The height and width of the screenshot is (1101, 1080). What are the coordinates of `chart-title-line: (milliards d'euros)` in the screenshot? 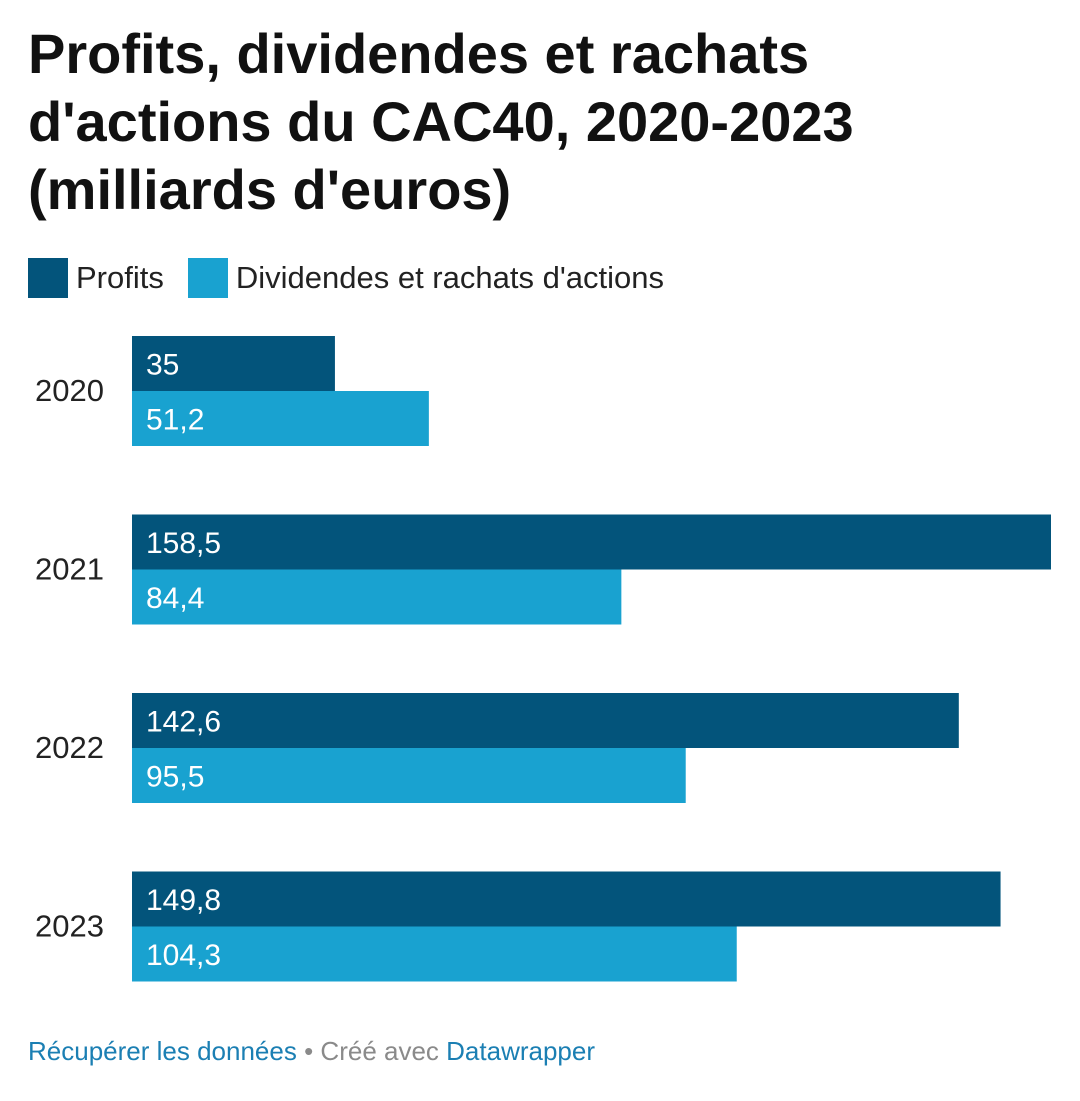 It's located at (270, 189).